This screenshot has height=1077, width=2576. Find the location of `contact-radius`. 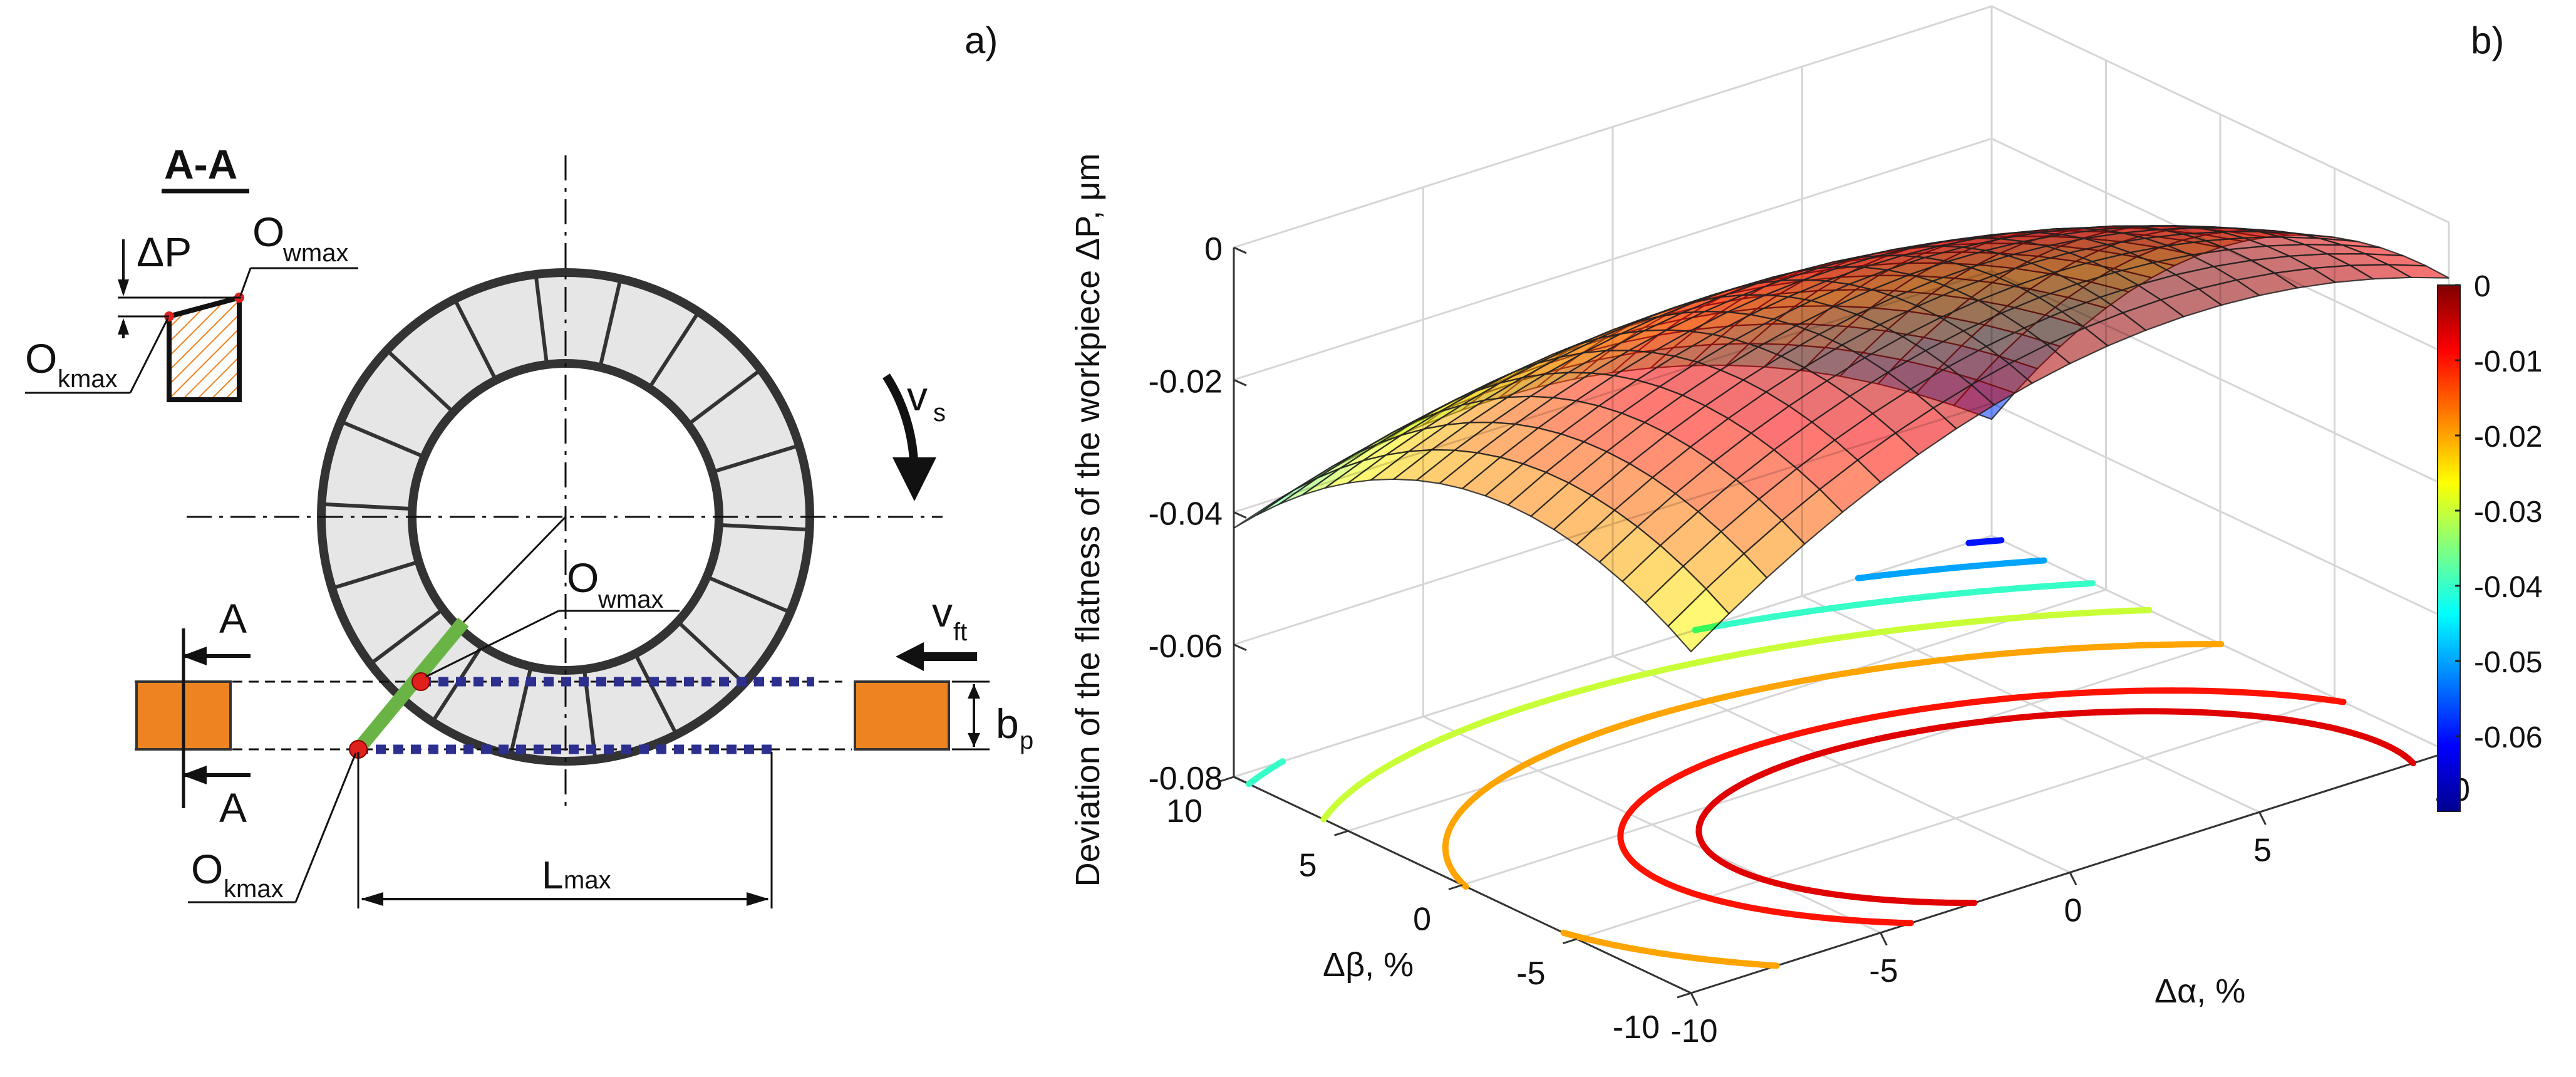

contact-radius is located at coordinates (411, 685).